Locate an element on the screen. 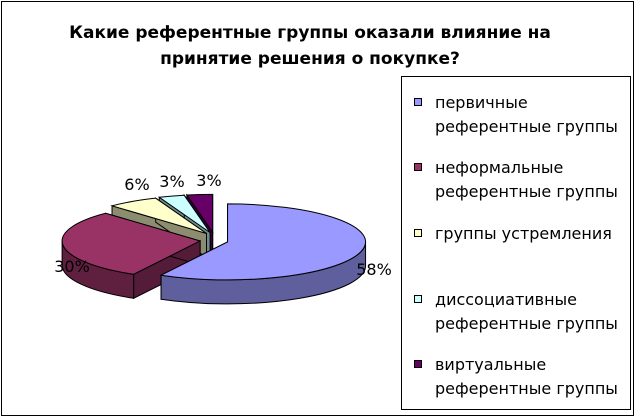 The image size is (637, 419). legend-label: первичные референтные группы is located at coordinates (526, 114).